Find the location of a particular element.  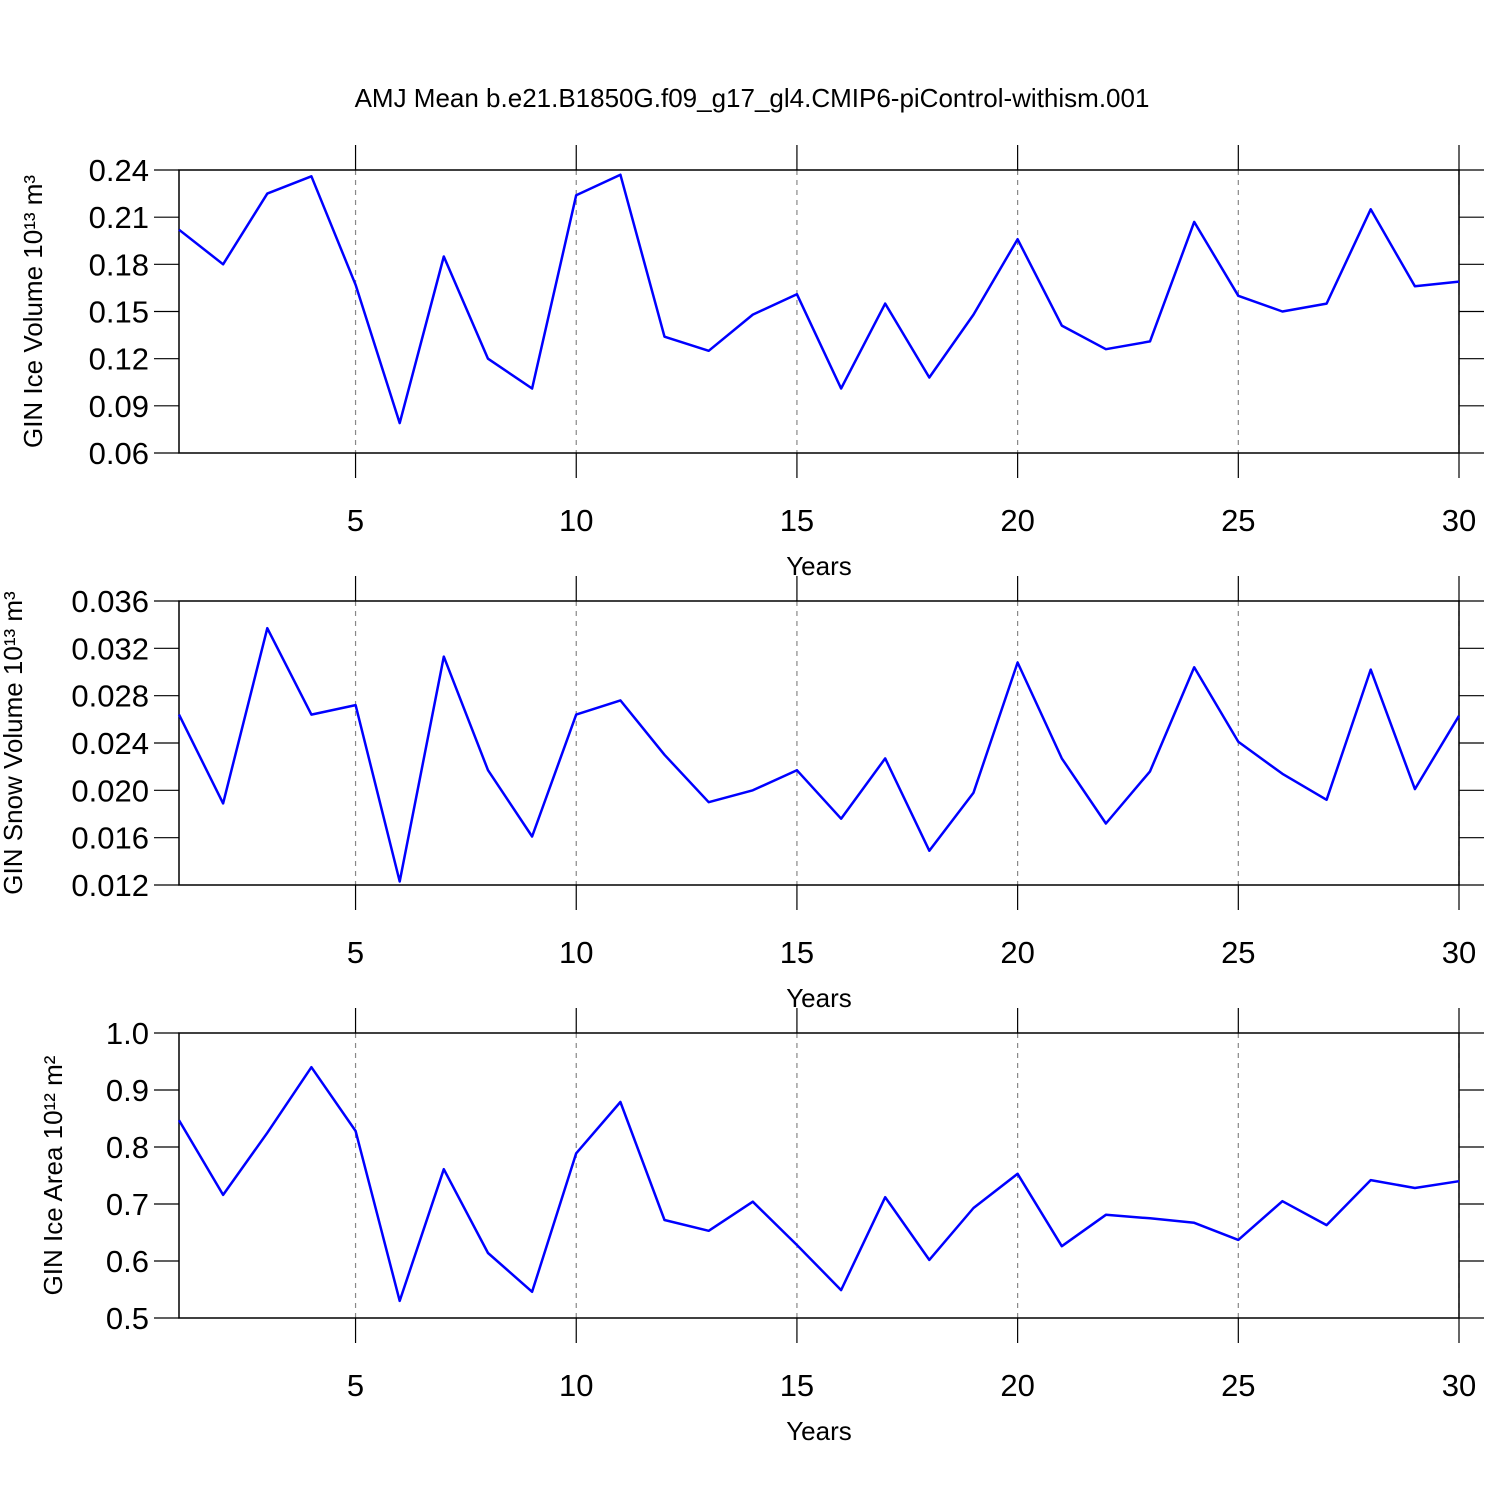

y-tick-label: 0.5 is located at coordinates (127, 1318).